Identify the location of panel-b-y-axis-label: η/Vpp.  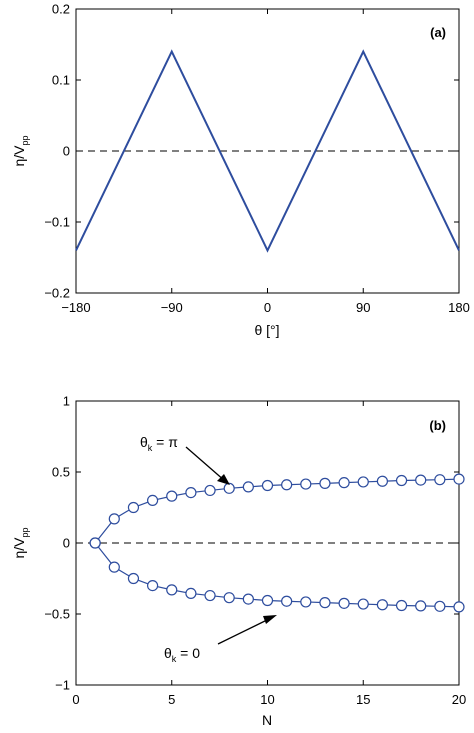
(20, 542).